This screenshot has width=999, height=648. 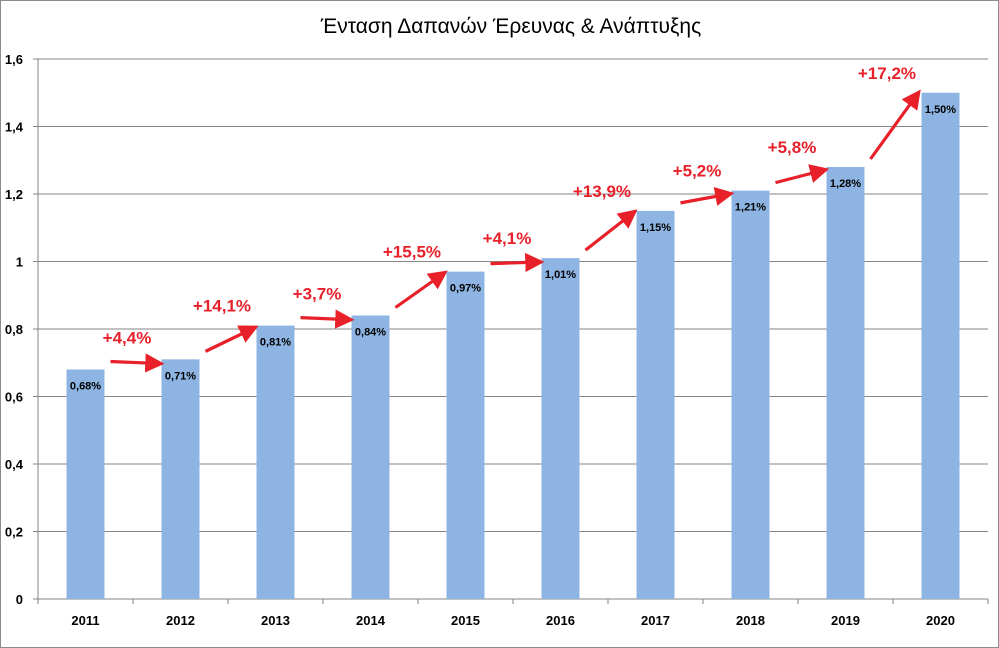 What do you see at coordinates (317, 294) in the screenshot?
I see `growth-label: +3,7%` at bounding box center [317, 294].